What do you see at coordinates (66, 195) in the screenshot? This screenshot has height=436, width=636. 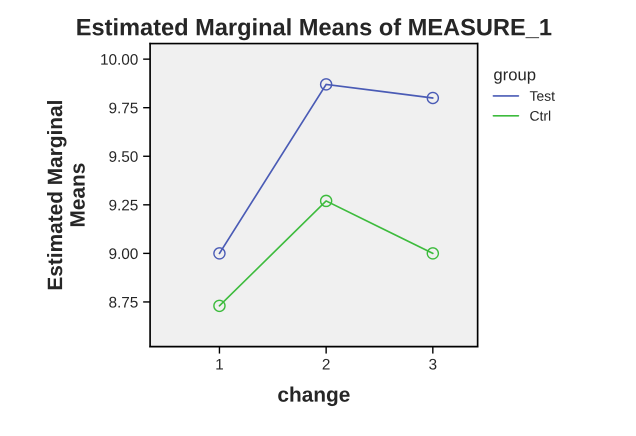 I see `y-axis-title: Estimated Marginal Means` at bounding box center [66, 195].